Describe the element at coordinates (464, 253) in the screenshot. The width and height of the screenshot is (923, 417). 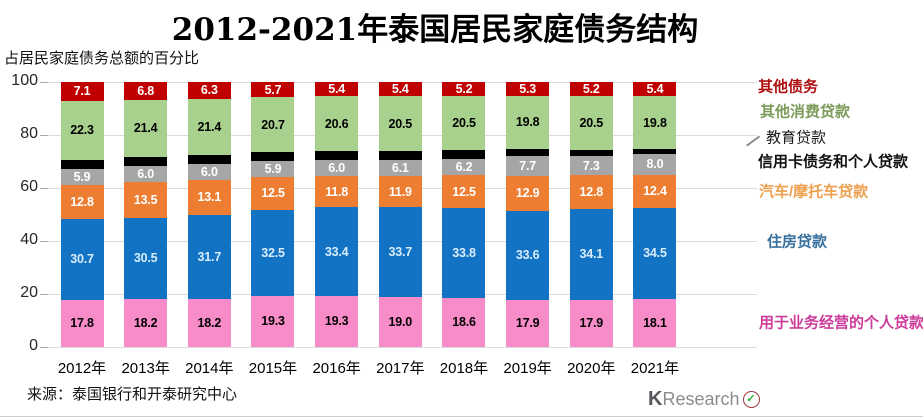
I see `segment-housing-loans: 33.8` at that location.